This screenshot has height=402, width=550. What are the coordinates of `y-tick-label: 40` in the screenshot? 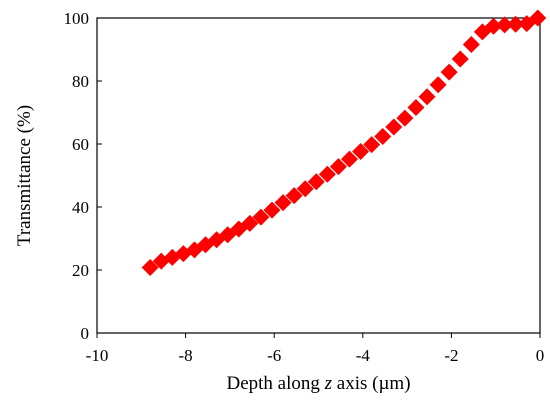 It's located at (80, 207).